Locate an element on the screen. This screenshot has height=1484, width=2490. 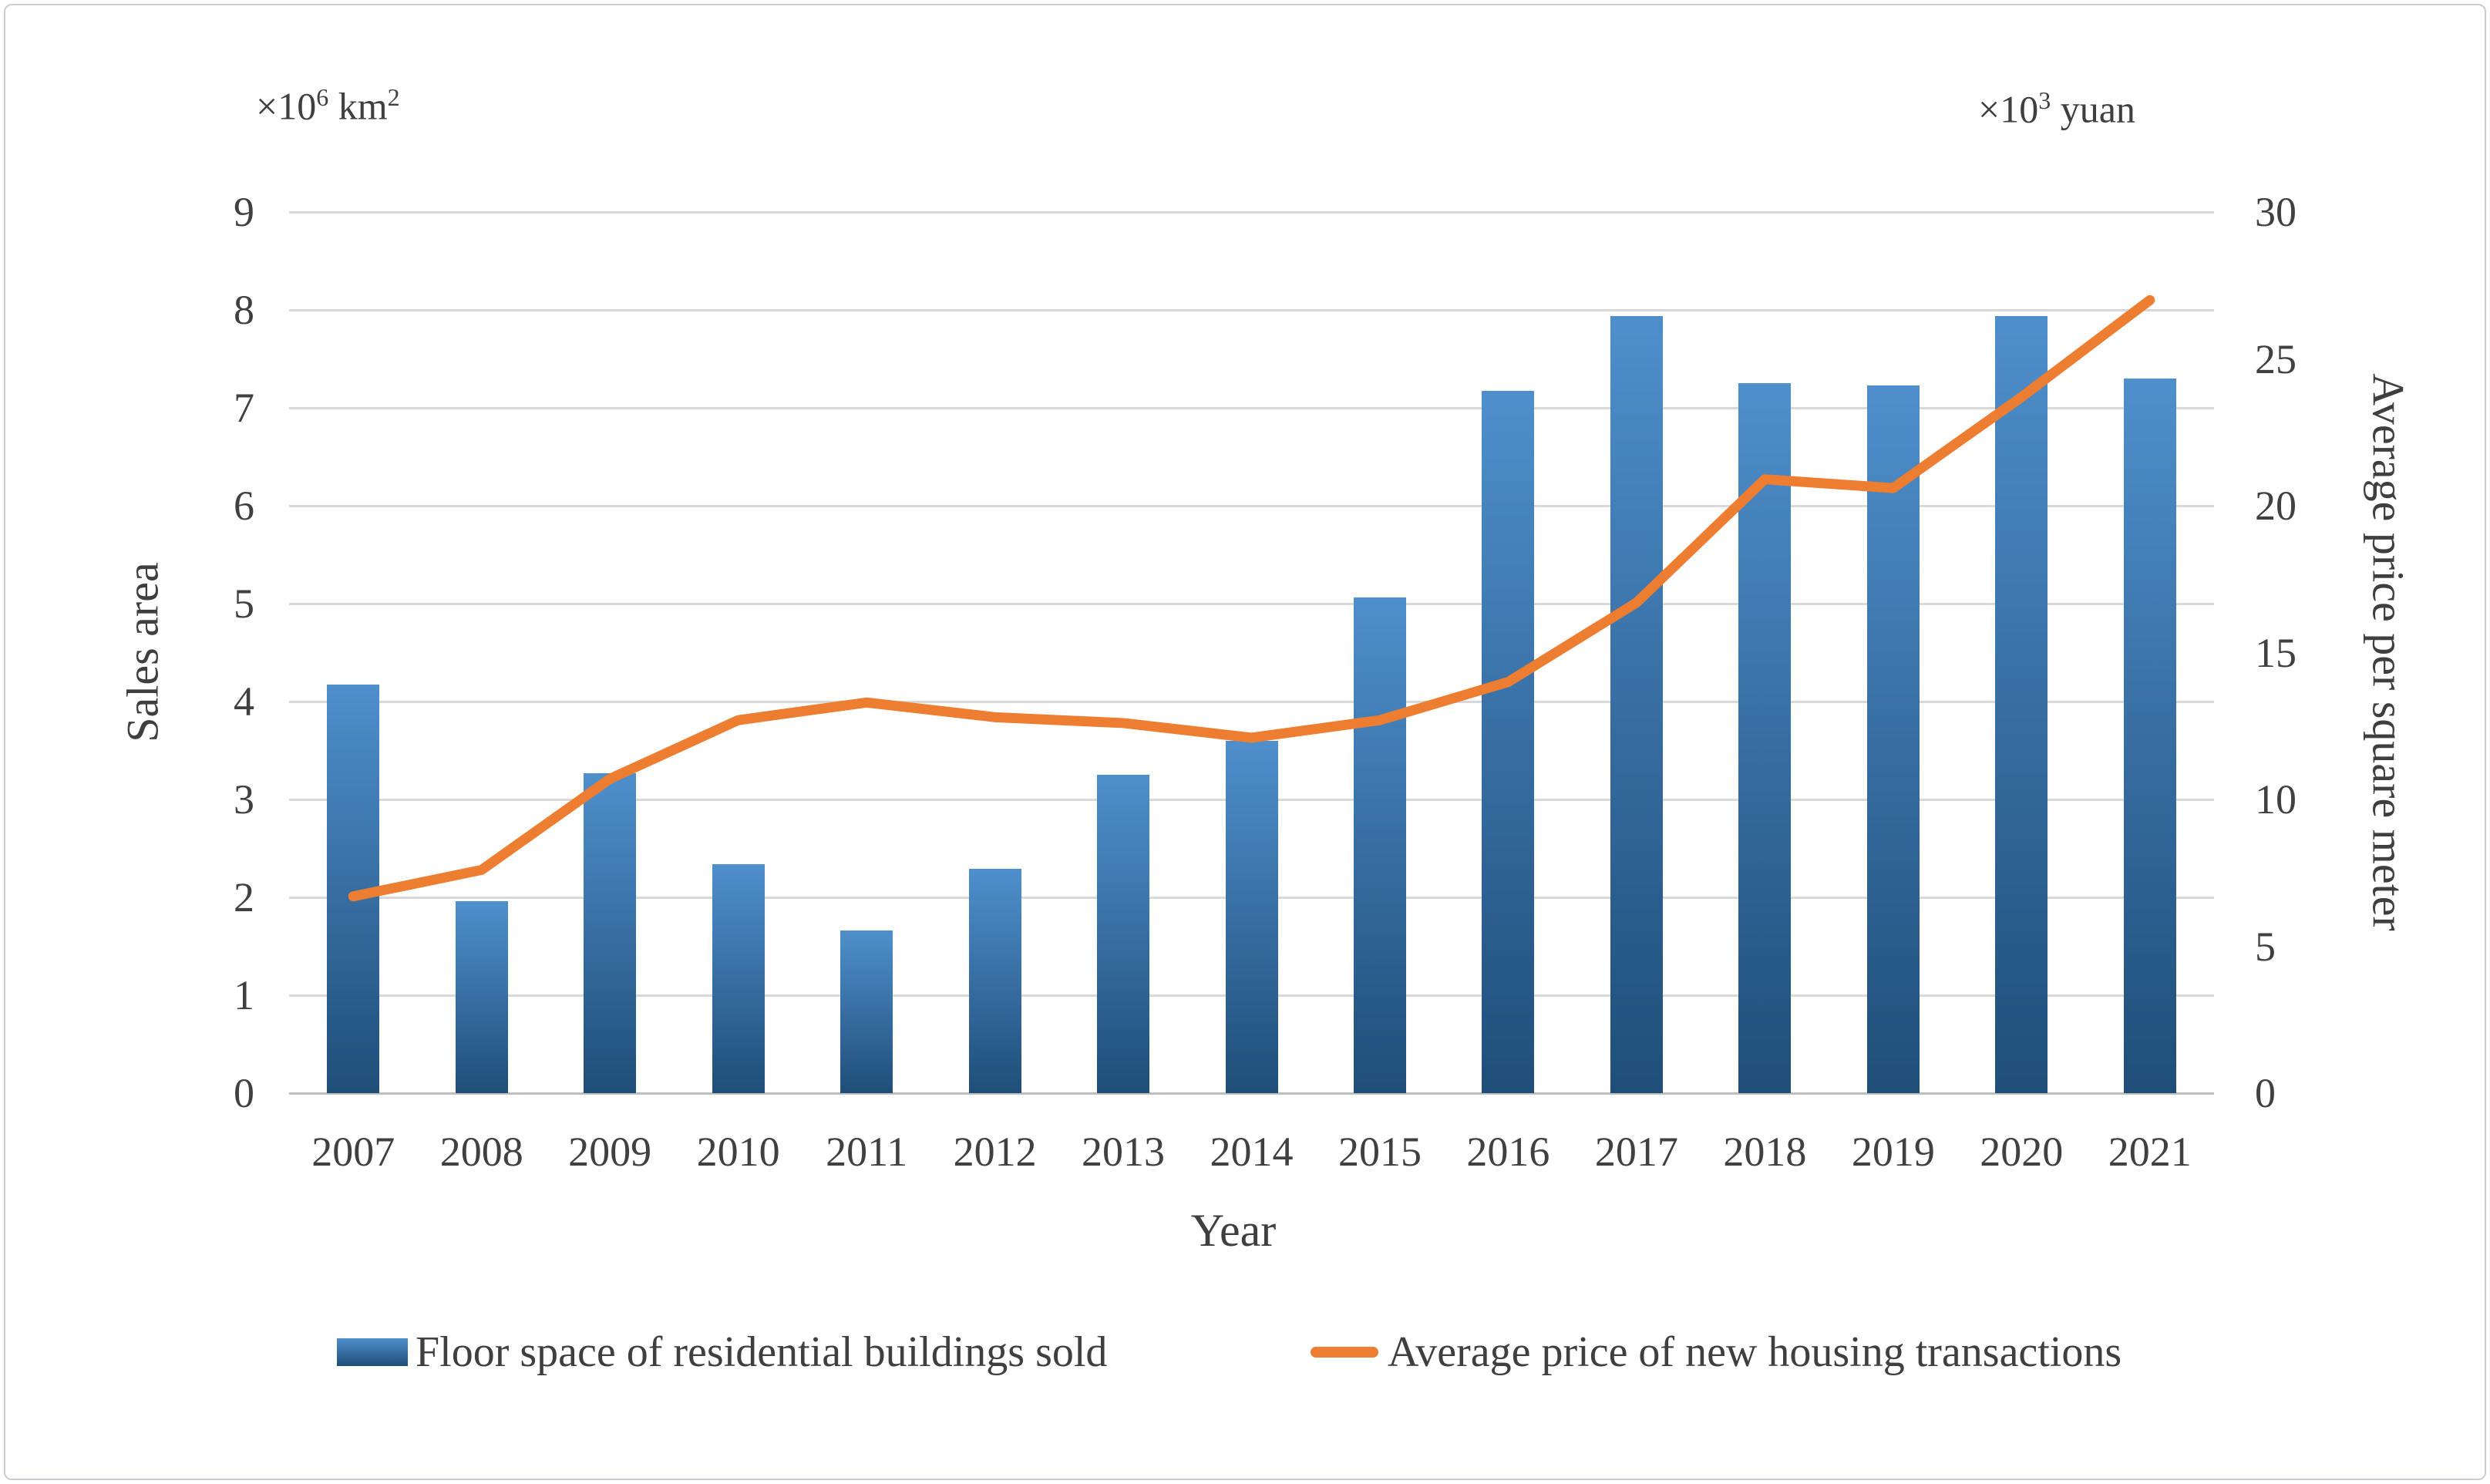
bar-2015 is located at coordinates (1379, 845).